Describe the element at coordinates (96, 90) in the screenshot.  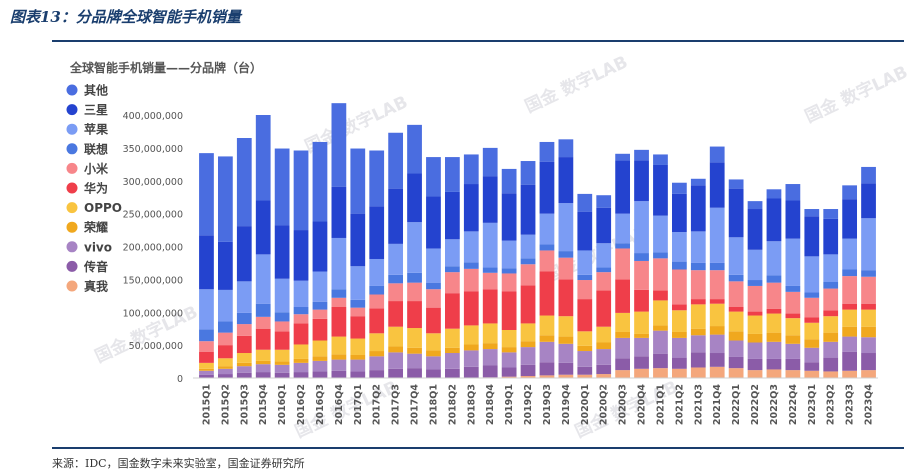
I see `legend-label: 其他` at that location.